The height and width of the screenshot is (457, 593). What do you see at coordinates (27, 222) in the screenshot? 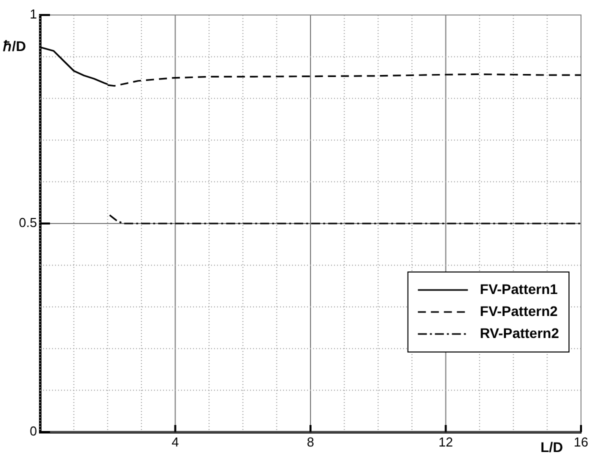
I see `y-tick-label: 0.5` at bounding box center [27, 222].